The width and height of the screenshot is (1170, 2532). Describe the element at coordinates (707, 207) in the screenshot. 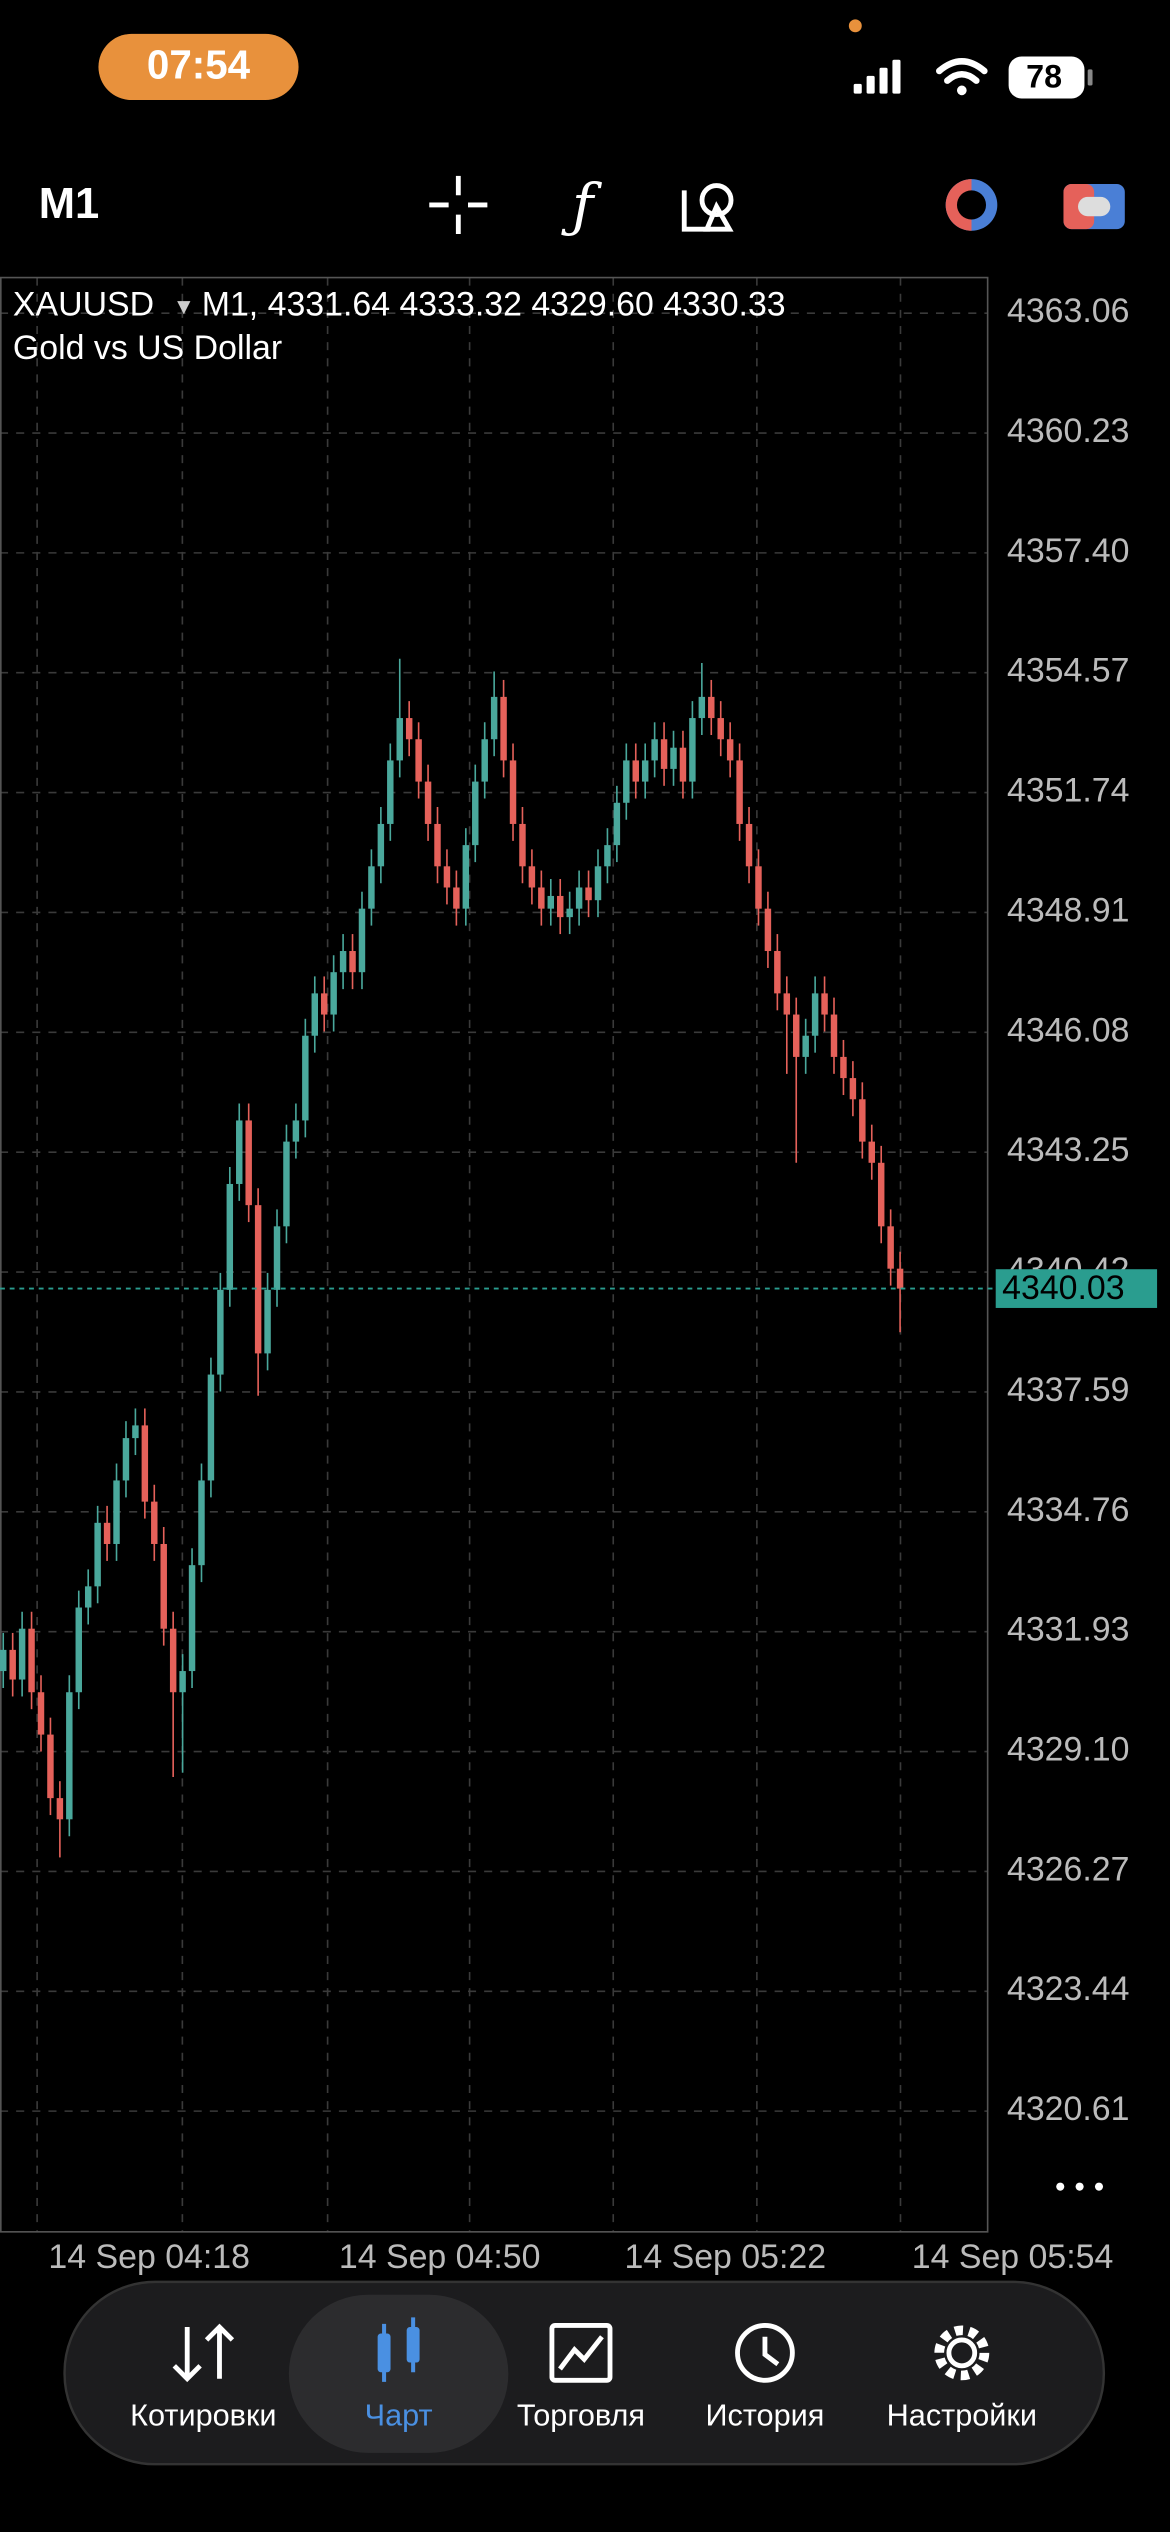

I see `objects-button` at that location.